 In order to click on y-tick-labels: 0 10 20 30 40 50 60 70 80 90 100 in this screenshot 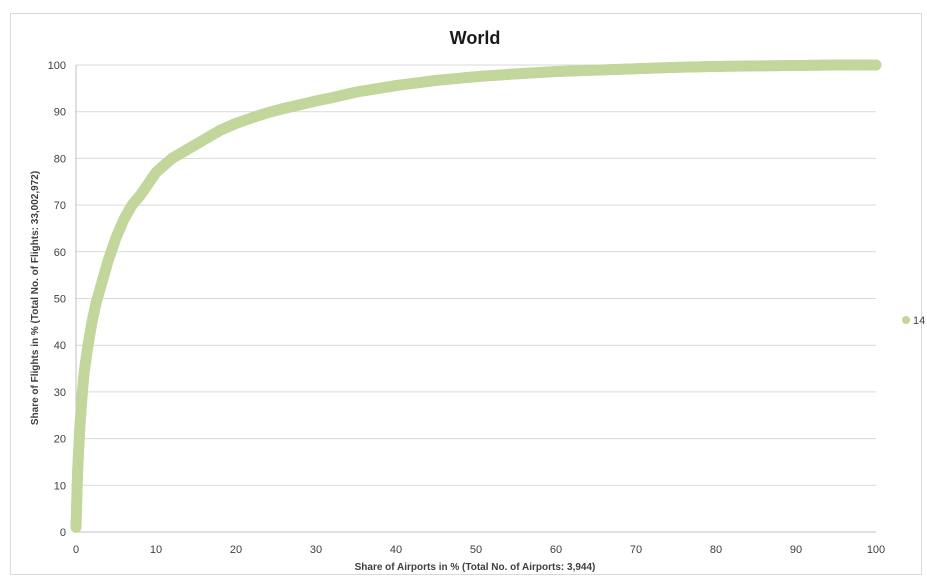, I will do `click(57, 299)`.